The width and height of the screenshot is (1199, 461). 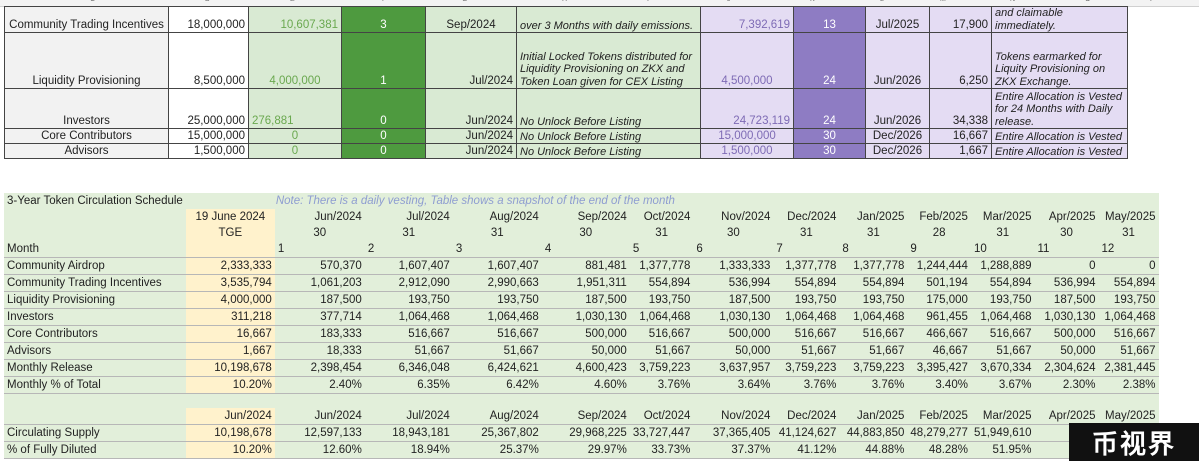 What do you see at coordinates (95, 317) in the screenshot?
I see `row-label: Investors` at bounding box center [95, 317].